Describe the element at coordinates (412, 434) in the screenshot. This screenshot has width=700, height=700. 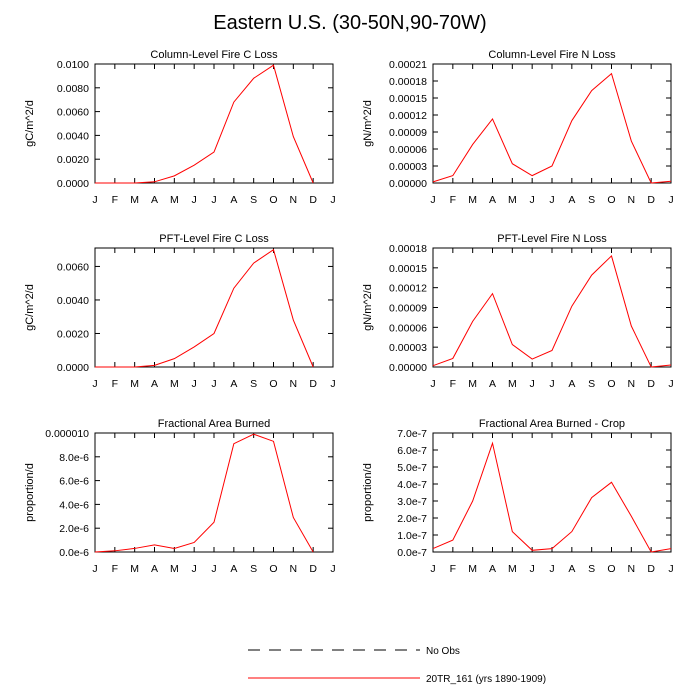
I see `y-tick-label: 7.0e-7` at that location.